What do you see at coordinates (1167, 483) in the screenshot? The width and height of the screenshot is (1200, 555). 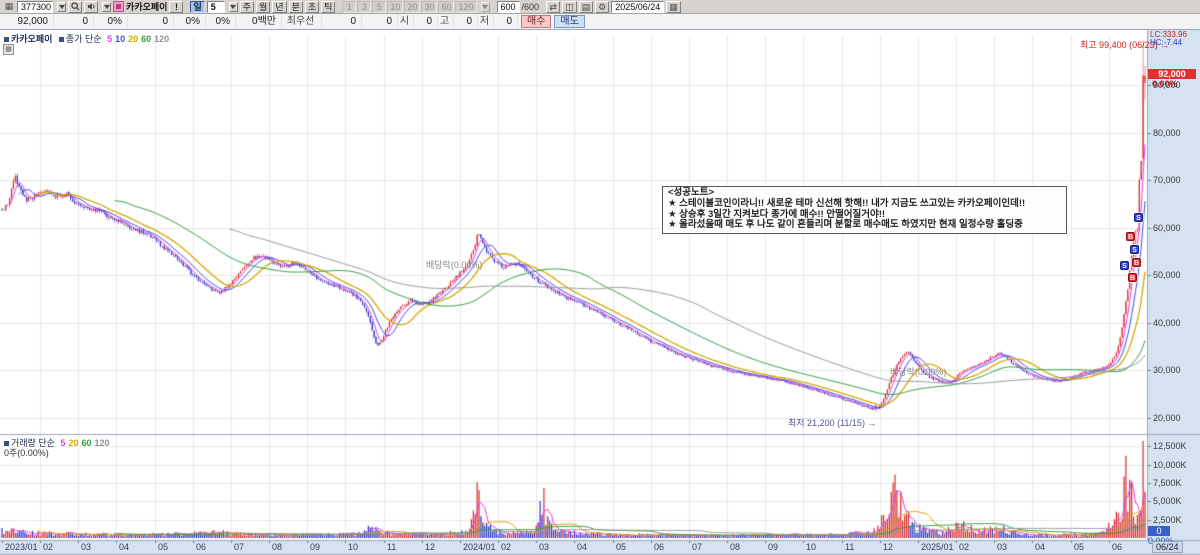 I see `volume-axis-label-2: 7,500K` at bounding box center [1167, 483].